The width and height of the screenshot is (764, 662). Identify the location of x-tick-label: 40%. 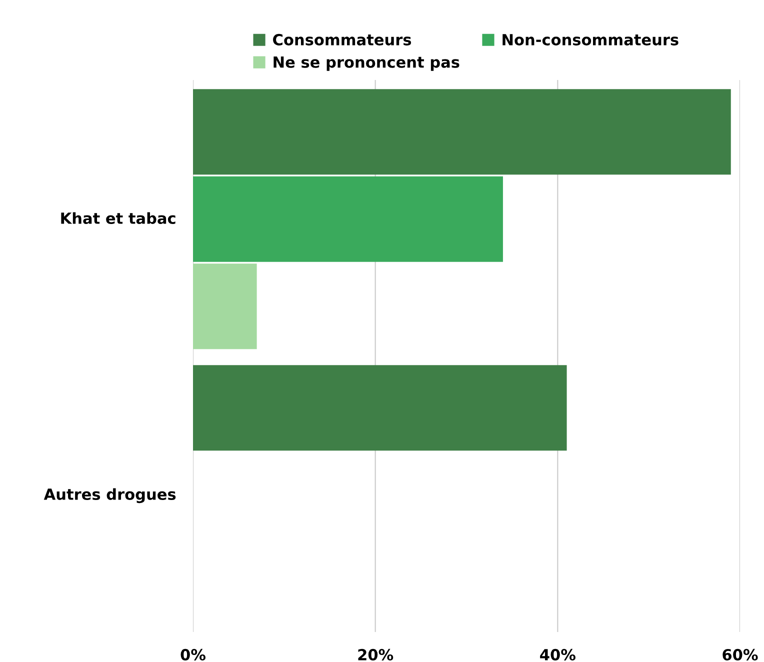
(558, 654).